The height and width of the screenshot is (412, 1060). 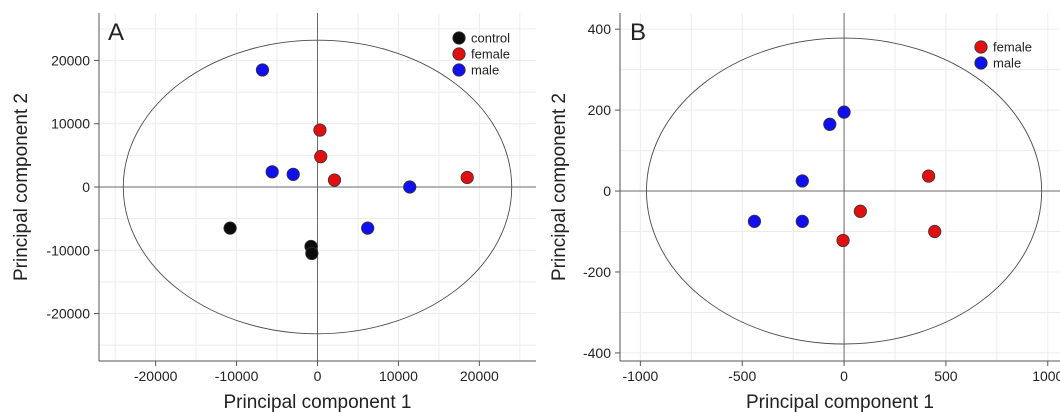 What do you see at coordinates (1046, 376) in the screenshot?
I see `x-tick-label: 1000` at bounding box center [1046, 376].